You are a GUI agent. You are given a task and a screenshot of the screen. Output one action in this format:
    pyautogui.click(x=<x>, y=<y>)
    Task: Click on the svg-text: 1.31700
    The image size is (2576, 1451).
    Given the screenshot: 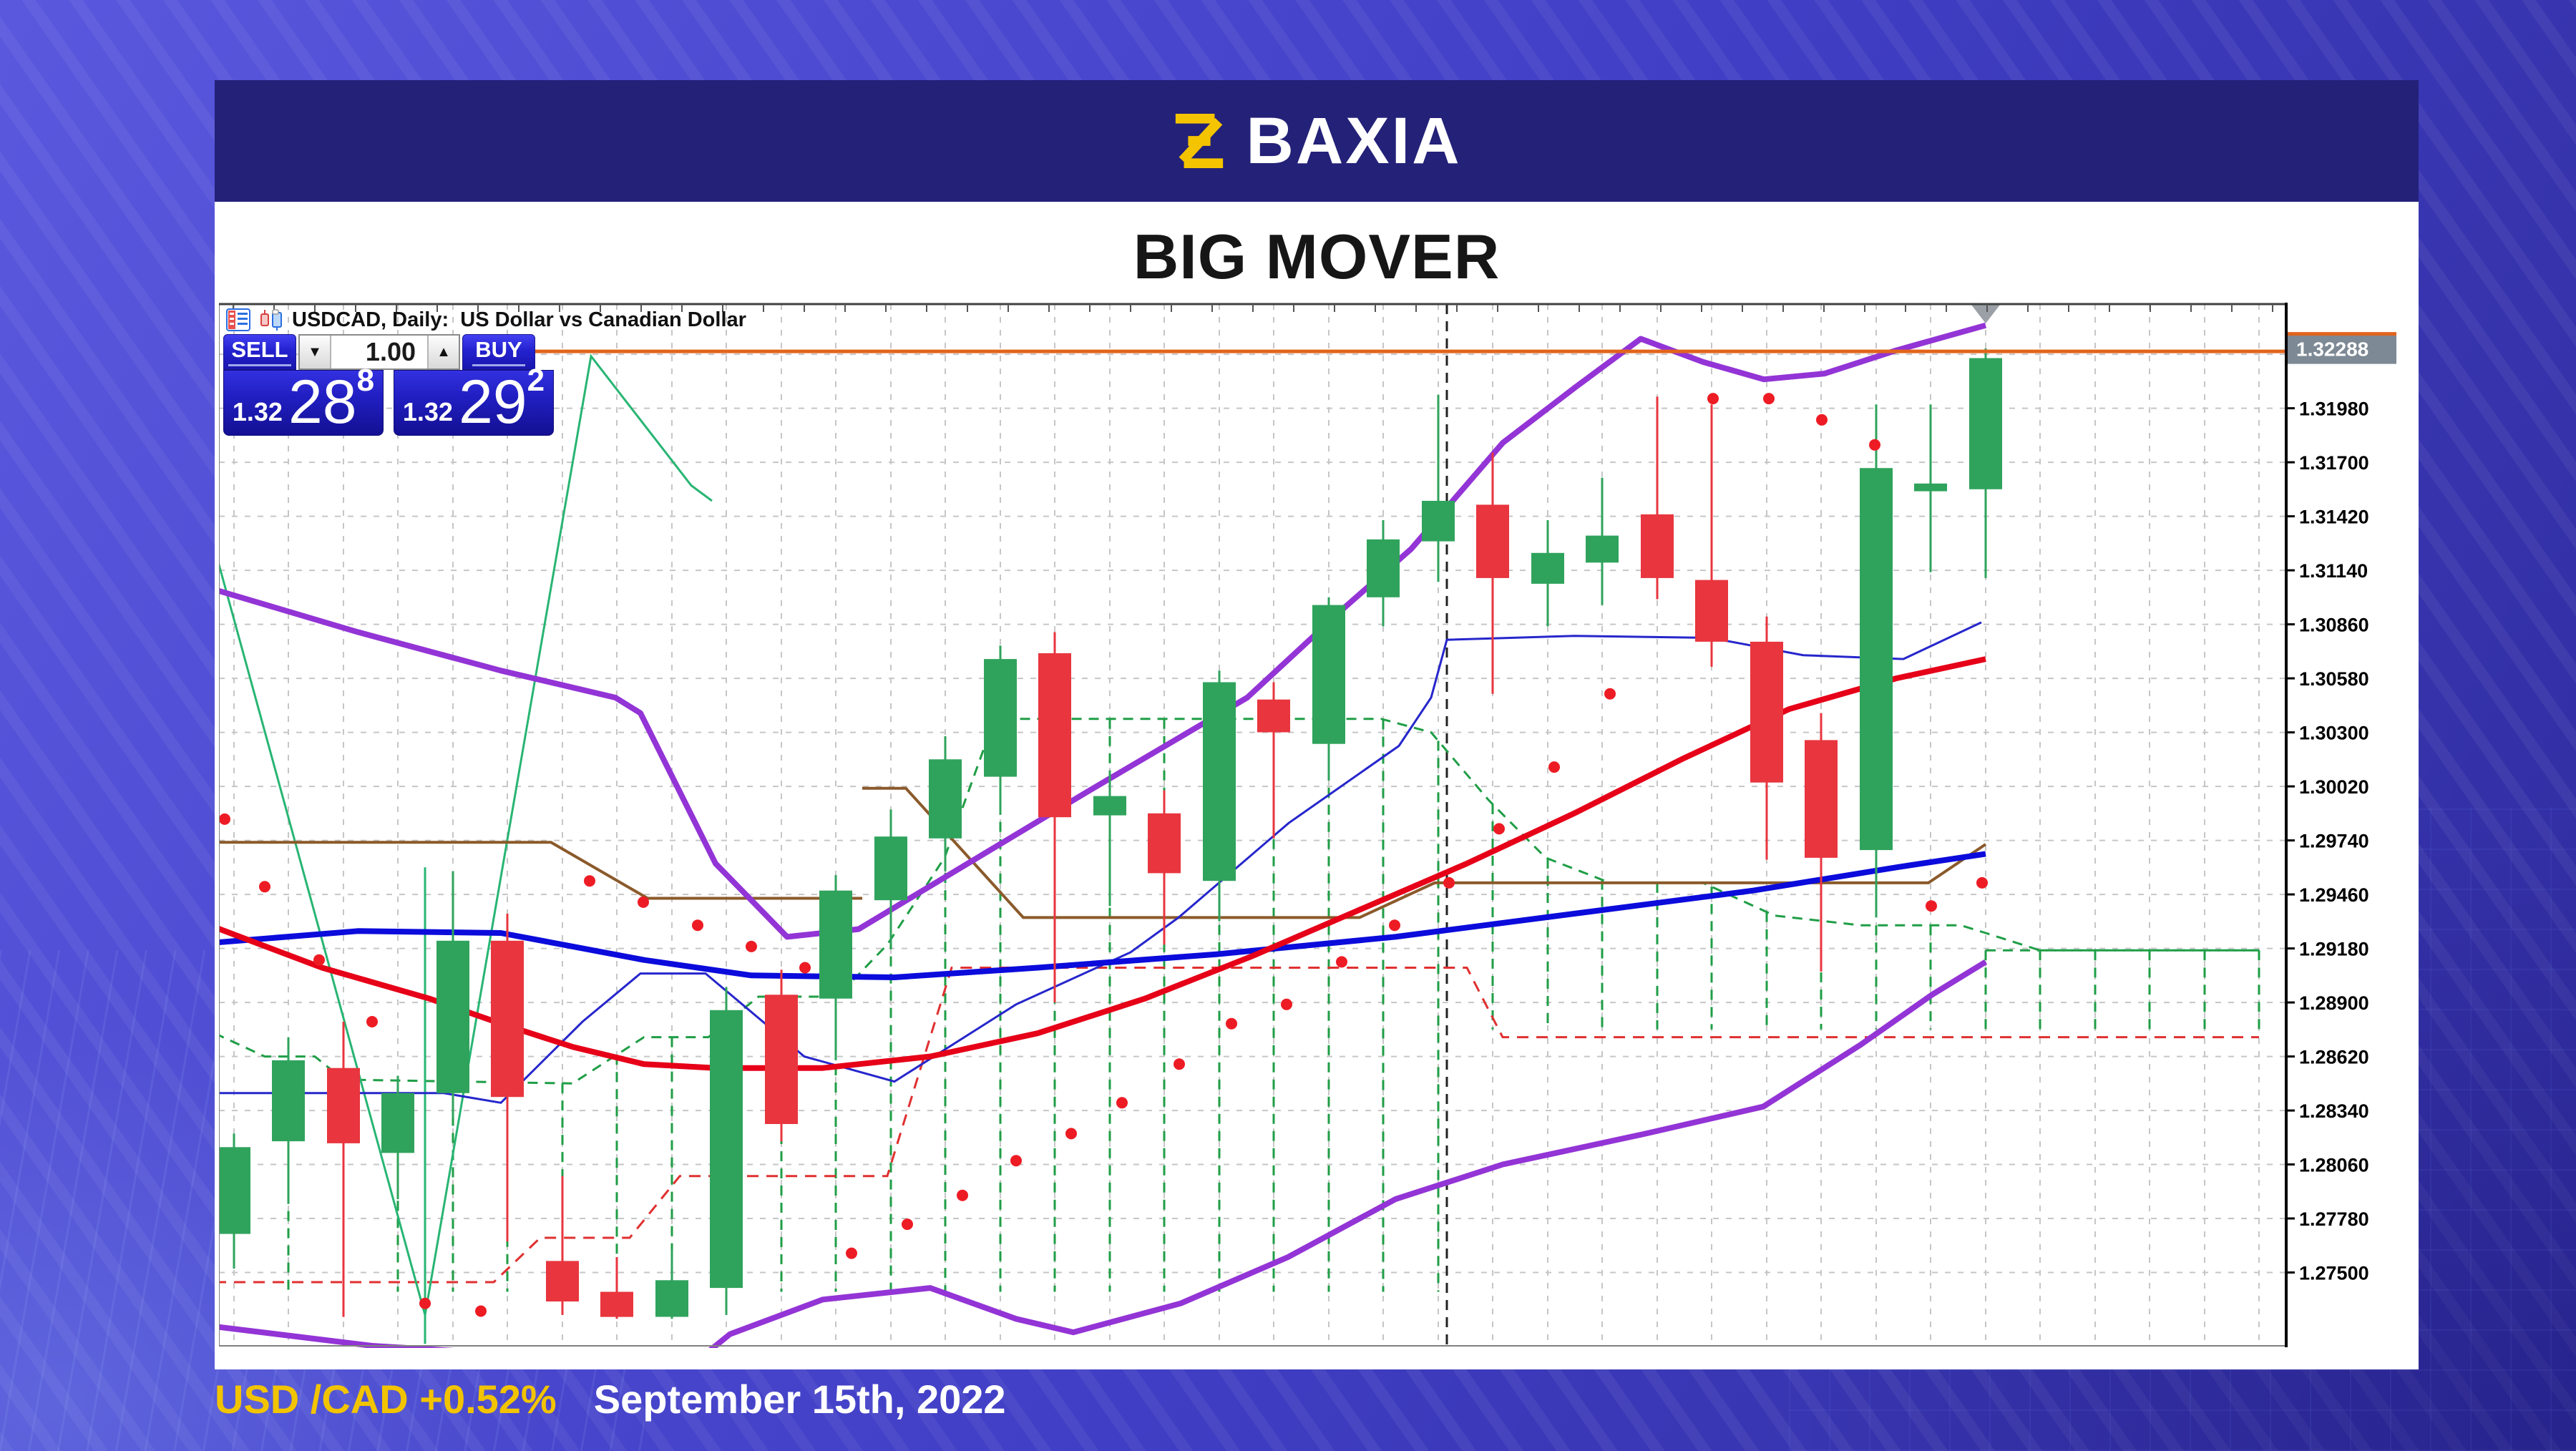 What is the action you would take?
    pyautogui.click(x=2334, y=463)
    